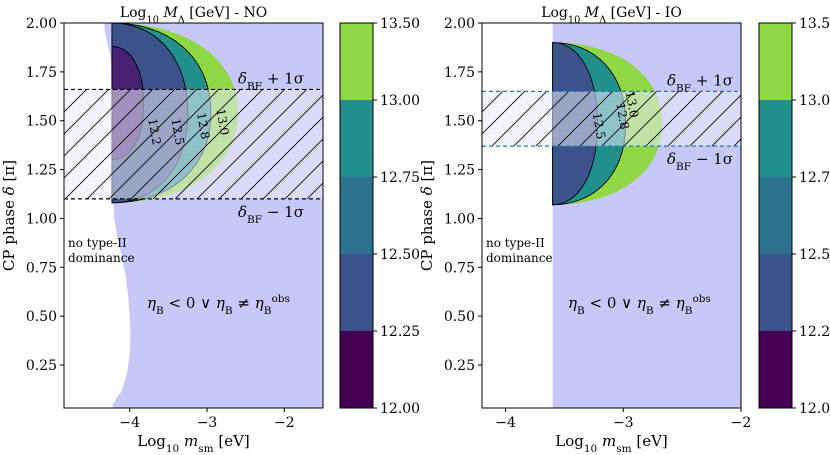  Describe the element at coordinates (794, 216) in the screenshot. I see `colorbar-inverted-ordering: 12.00 12.25 12.50 12.75 13.00 13.50` at that location.